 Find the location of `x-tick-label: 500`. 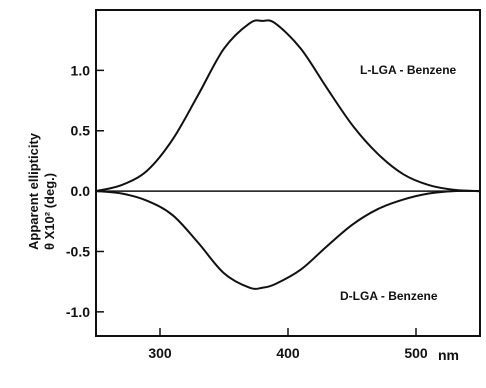

x-tick-label: 500 is located at coordinates (416, 353).